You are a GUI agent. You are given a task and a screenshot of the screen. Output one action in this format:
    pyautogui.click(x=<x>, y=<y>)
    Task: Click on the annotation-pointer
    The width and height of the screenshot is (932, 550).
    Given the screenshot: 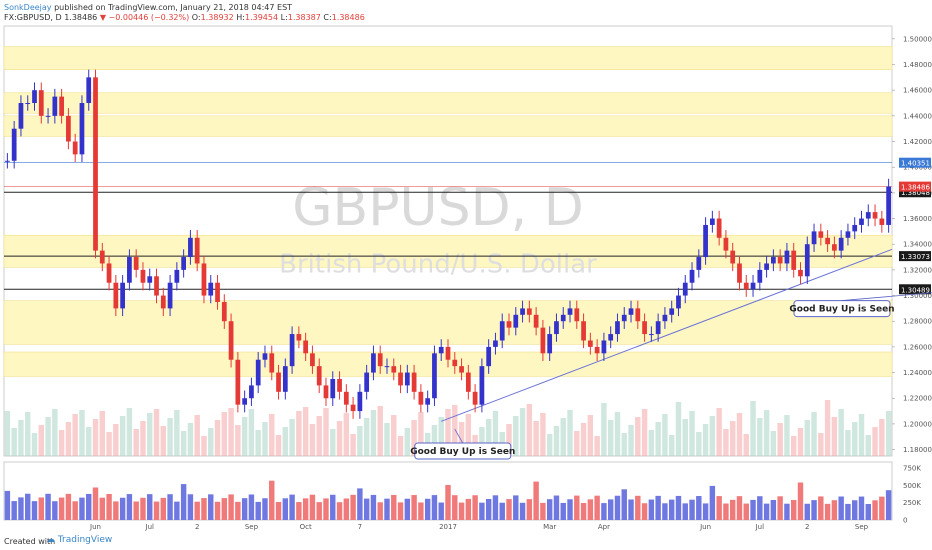 What is the action you would take?
    pyautogui.click(x=886, y=296)
    